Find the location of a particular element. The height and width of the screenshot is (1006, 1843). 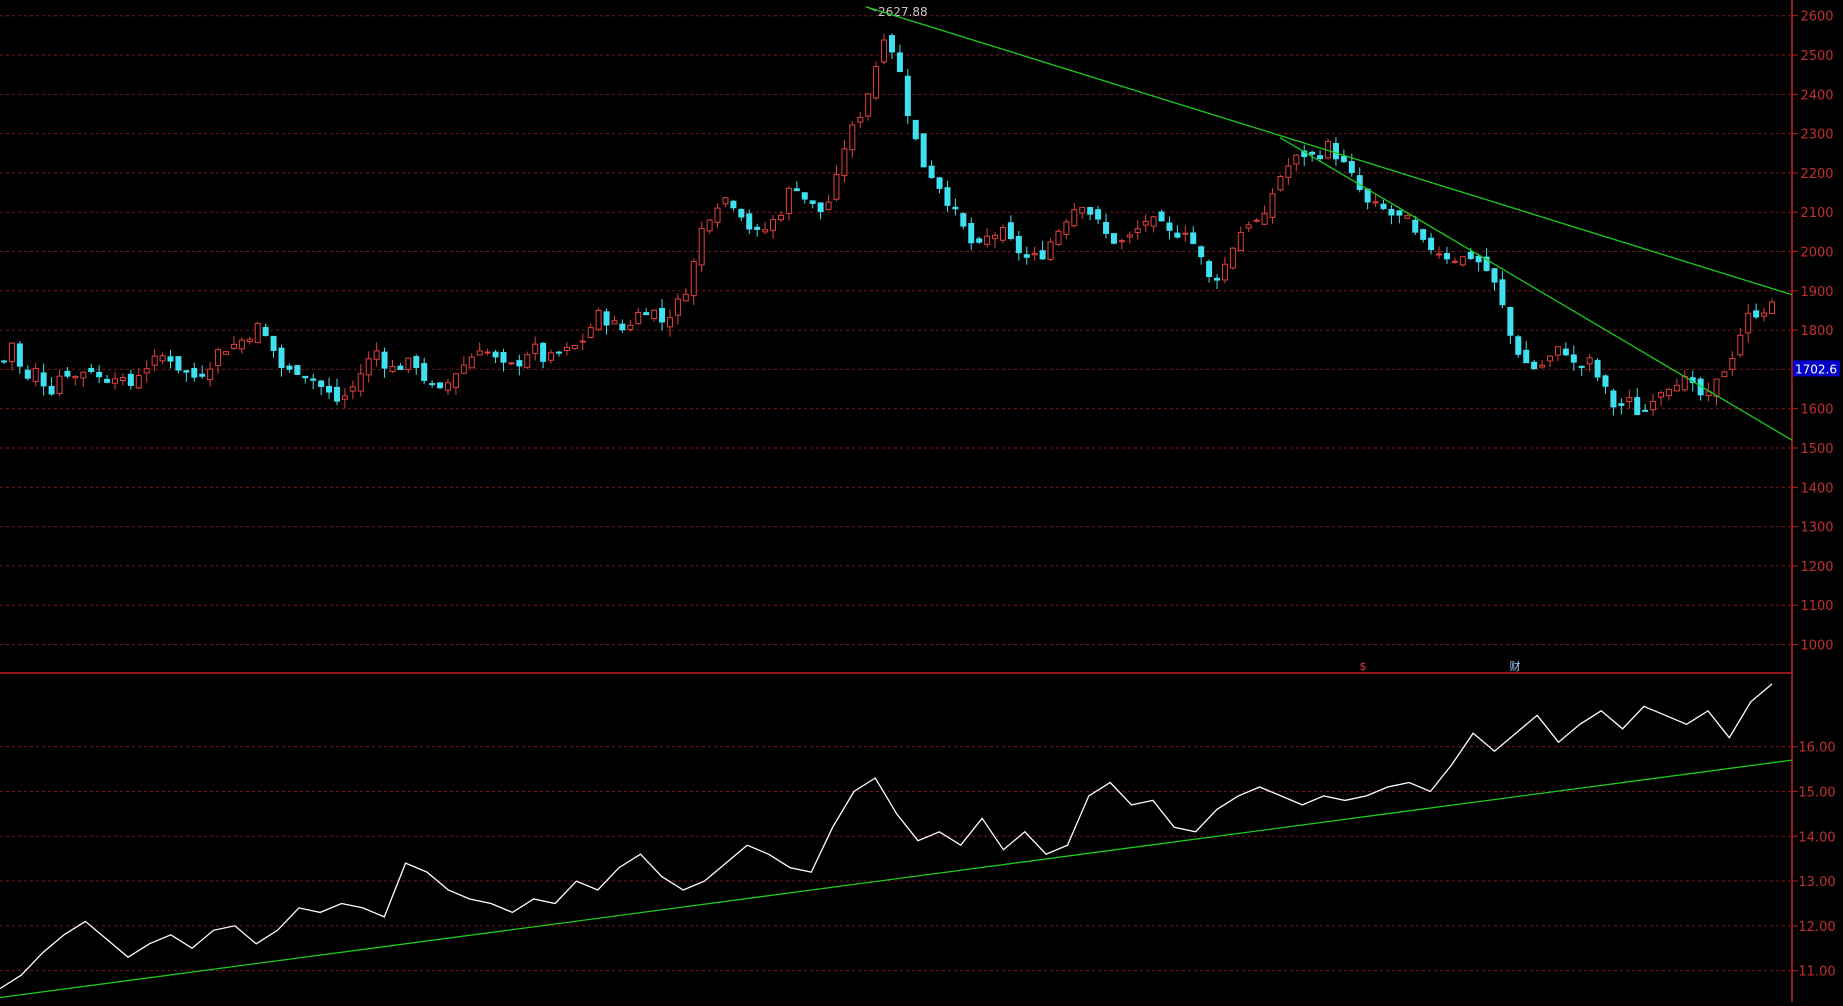

price-tick-label: 2000 is located at coordinates (1816, 253).